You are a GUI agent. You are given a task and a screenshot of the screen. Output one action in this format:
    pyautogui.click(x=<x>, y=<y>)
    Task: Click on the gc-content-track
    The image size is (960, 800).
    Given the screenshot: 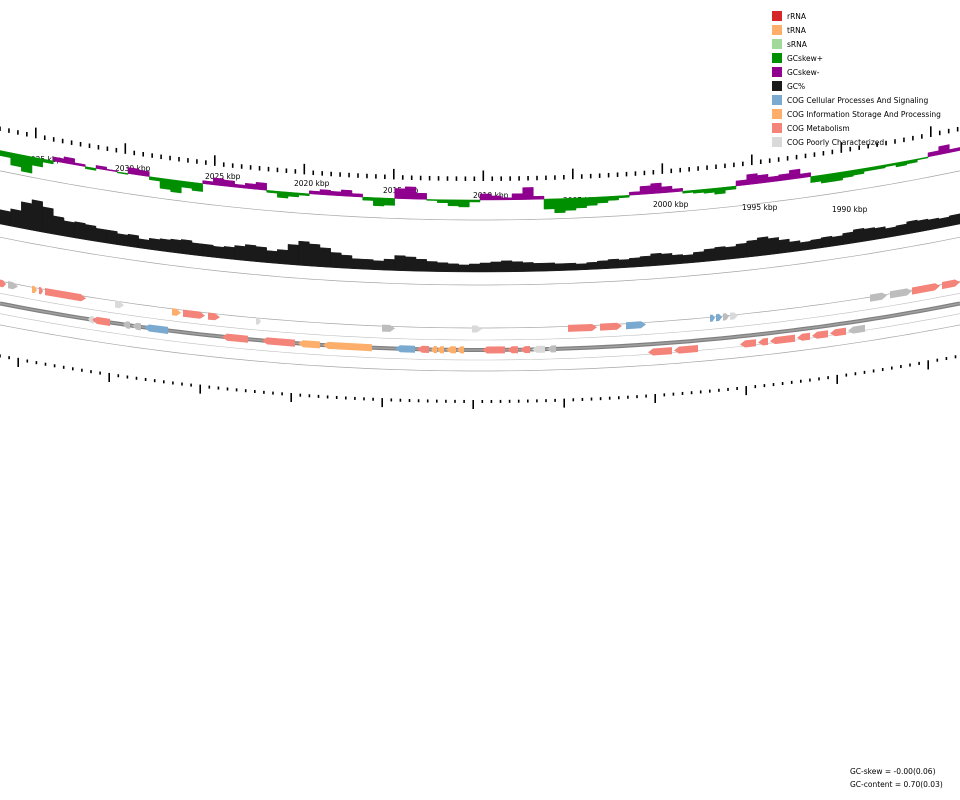 What is the action you would take?
    pyautogui.click(x=480, y=236)
    